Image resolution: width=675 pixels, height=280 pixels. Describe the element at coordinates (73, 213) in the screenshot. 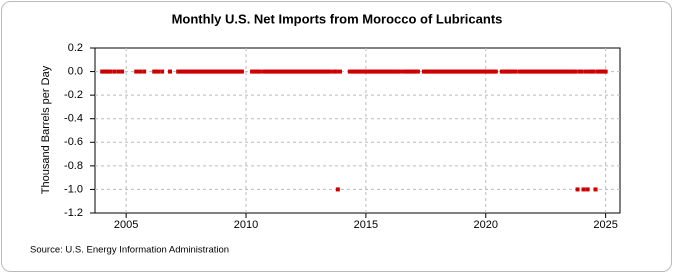

I see `y-tick-label: -1.2` at that location.